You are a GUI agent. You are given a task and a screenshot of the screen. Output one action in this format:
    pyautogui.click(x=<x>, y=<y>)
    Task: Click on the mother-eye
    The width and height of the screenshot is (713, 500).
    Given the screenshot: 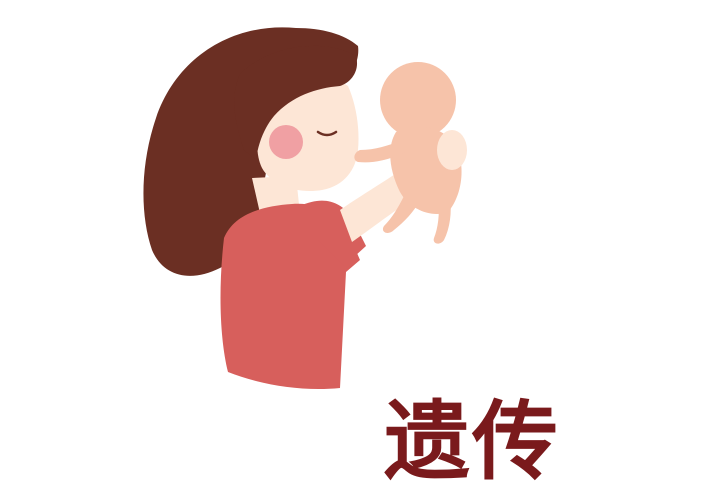 What is the action you would take?
    pyautogui.click(x=327, y=133)
    